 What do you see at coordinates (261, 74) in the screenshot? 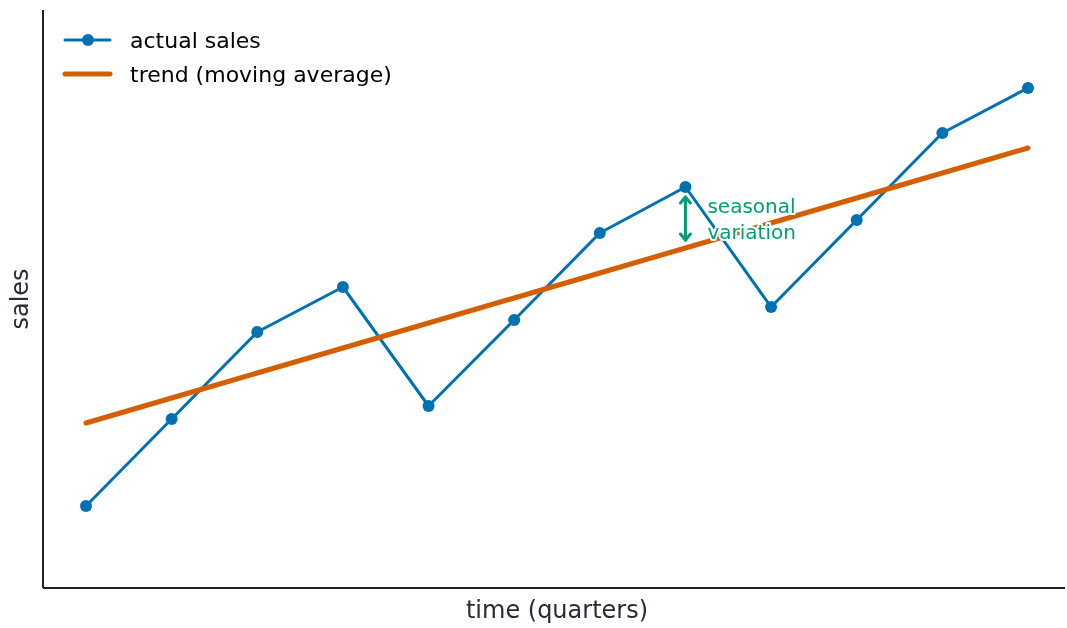
I see `legend-label: trend (moving average)` at bounding box center [261, 74].